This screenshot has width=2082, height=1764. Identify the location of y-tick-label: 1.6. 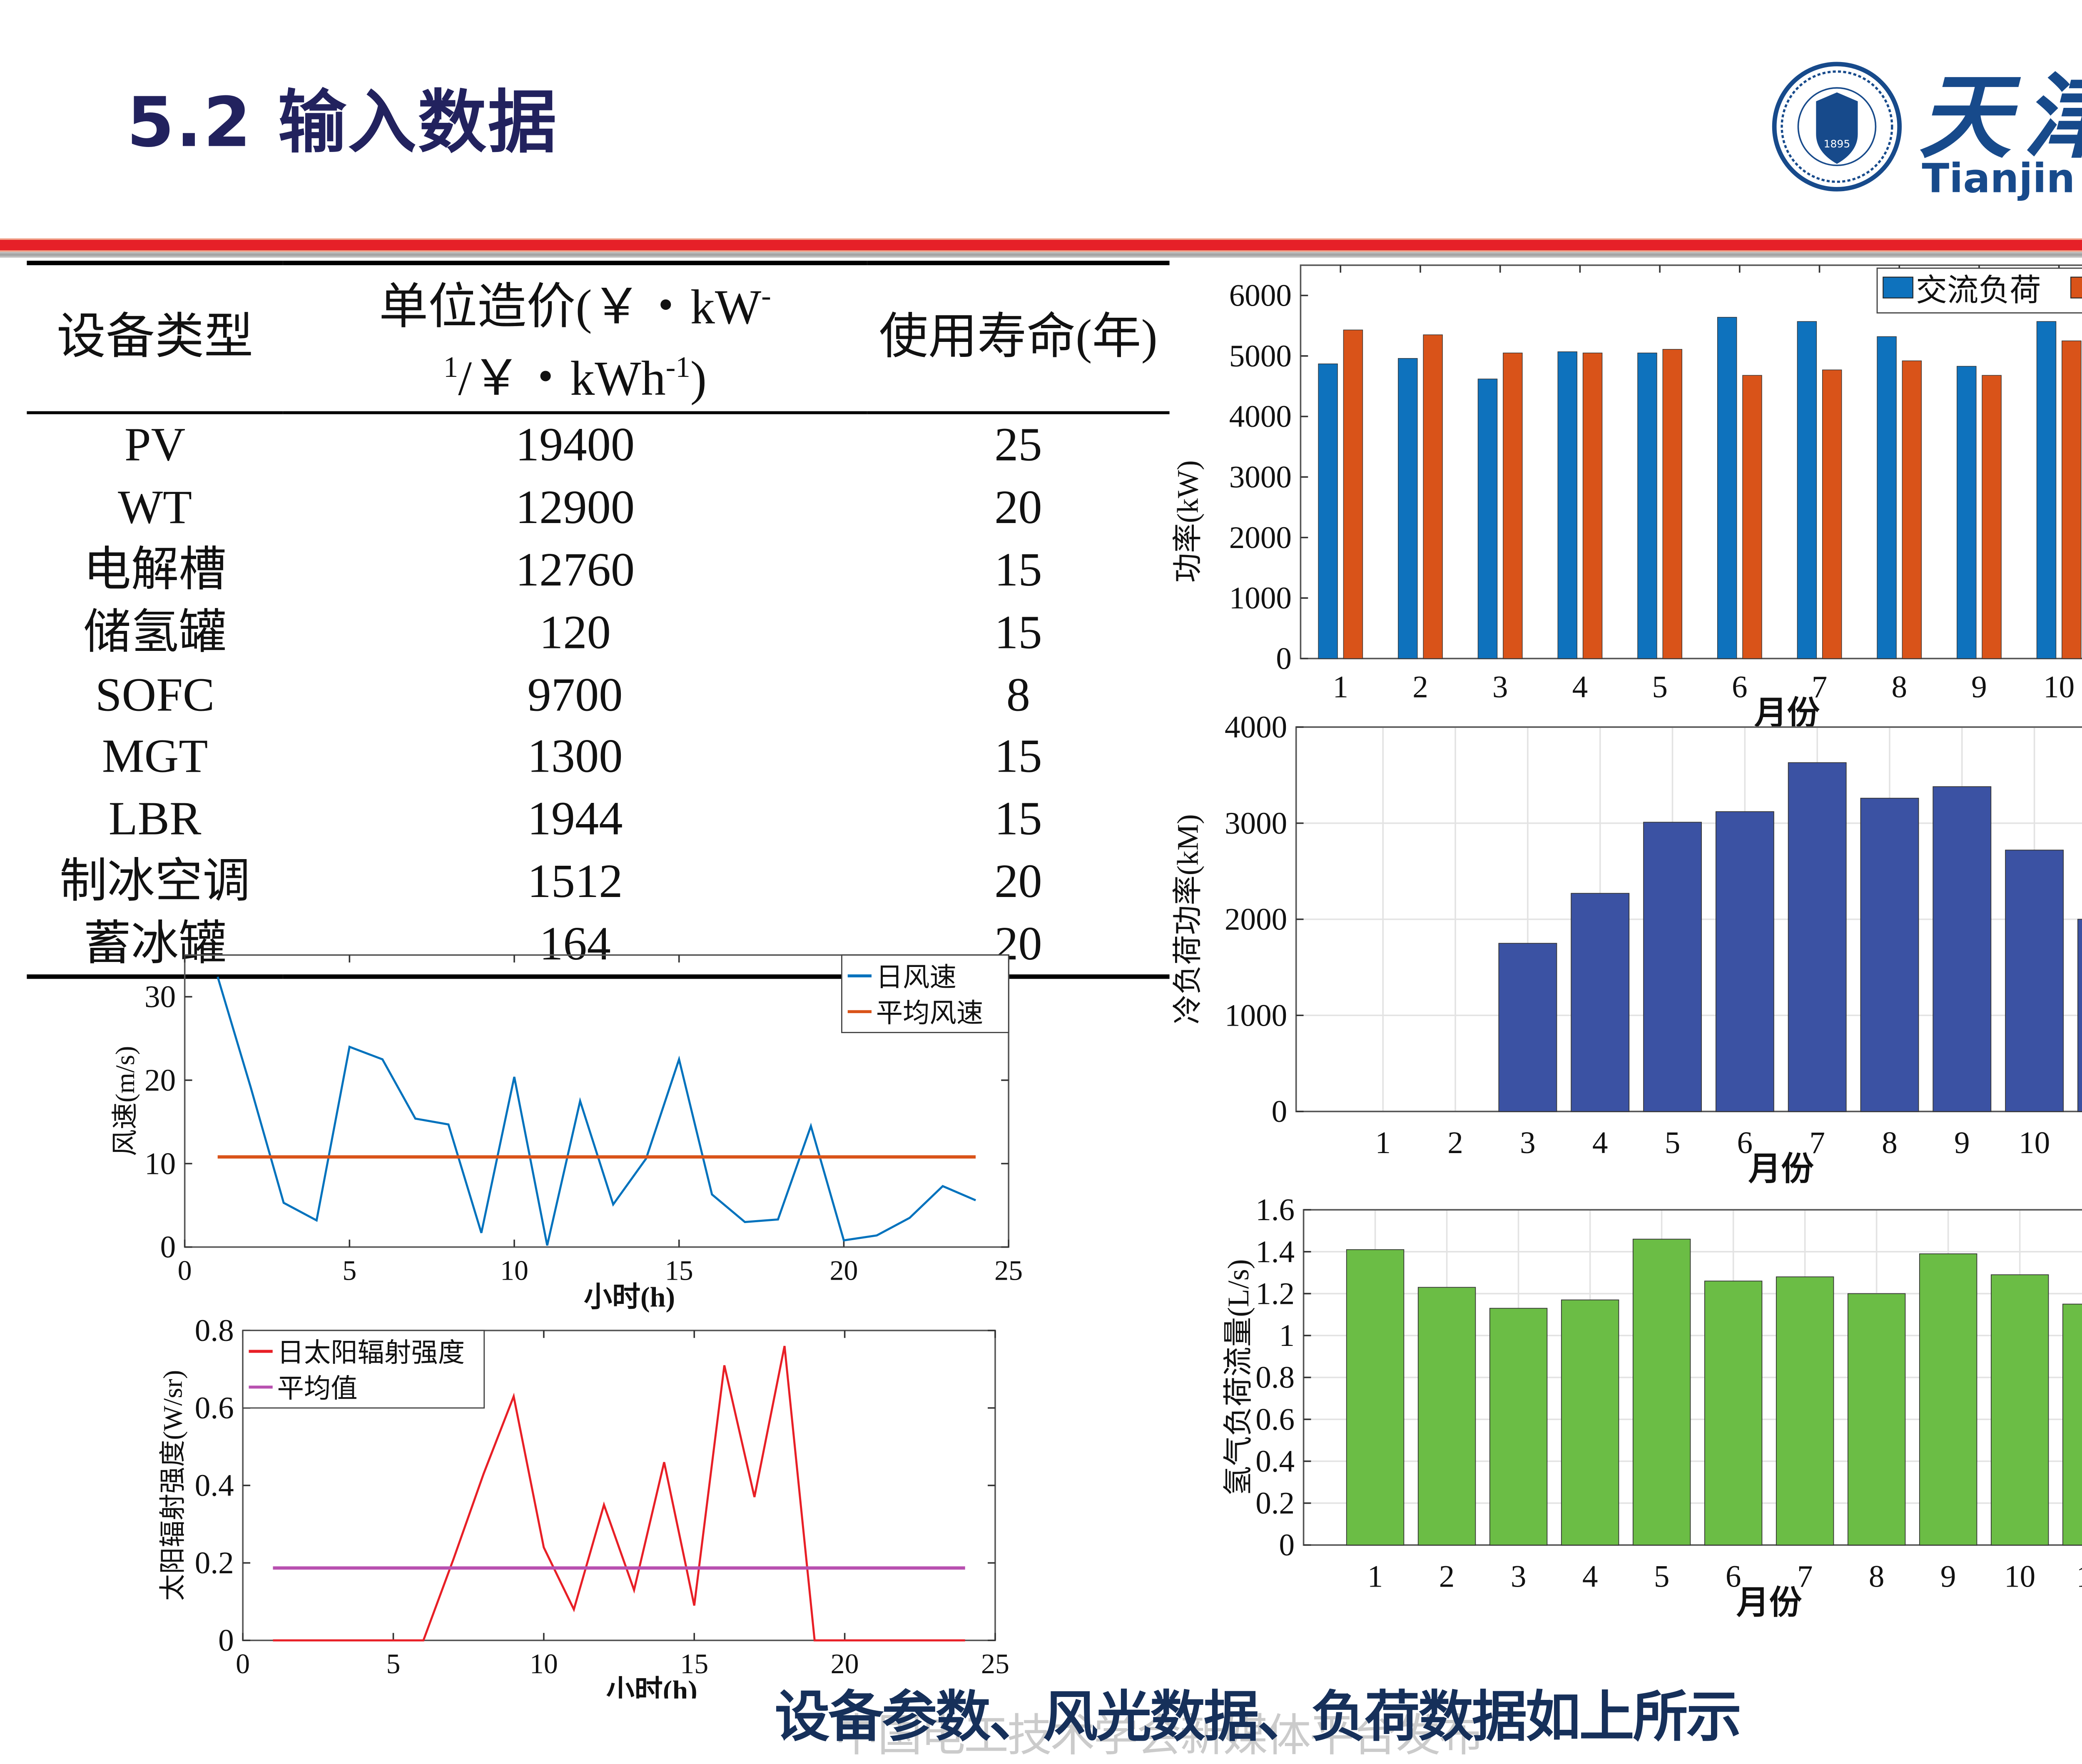
(1275, 1210).